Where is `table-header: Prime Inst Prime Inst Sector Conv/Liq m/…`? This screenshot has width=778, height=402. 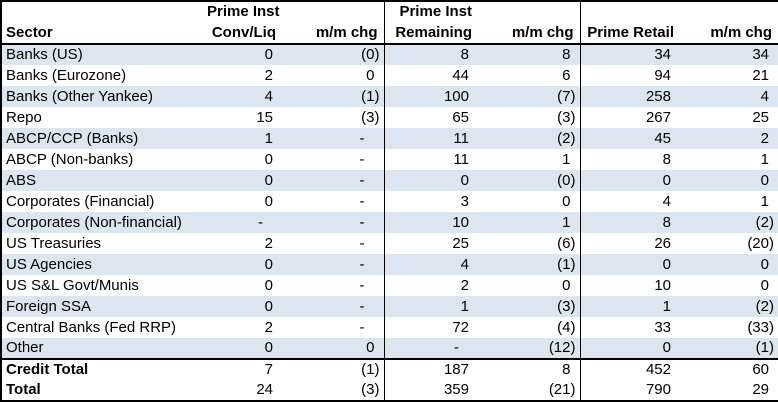 table-header: Prime Inst Prime Inst Sector Conv/Liq m/… is located at coordinates (389, 23).